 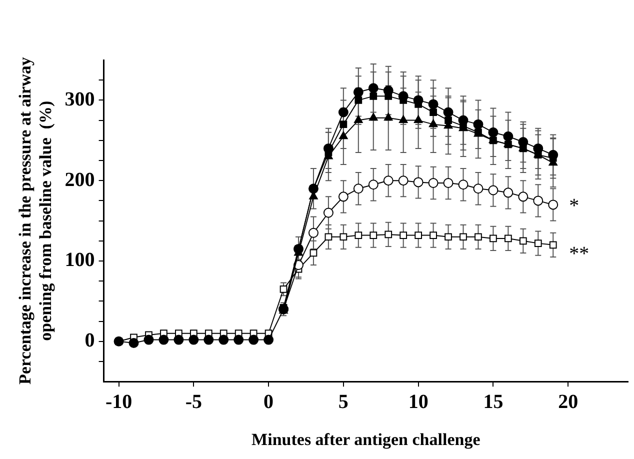 What do you see at coordinates (193, 401) in the screenshot?
I see `x-tick-label: -5` at bounding box center [193, 401].